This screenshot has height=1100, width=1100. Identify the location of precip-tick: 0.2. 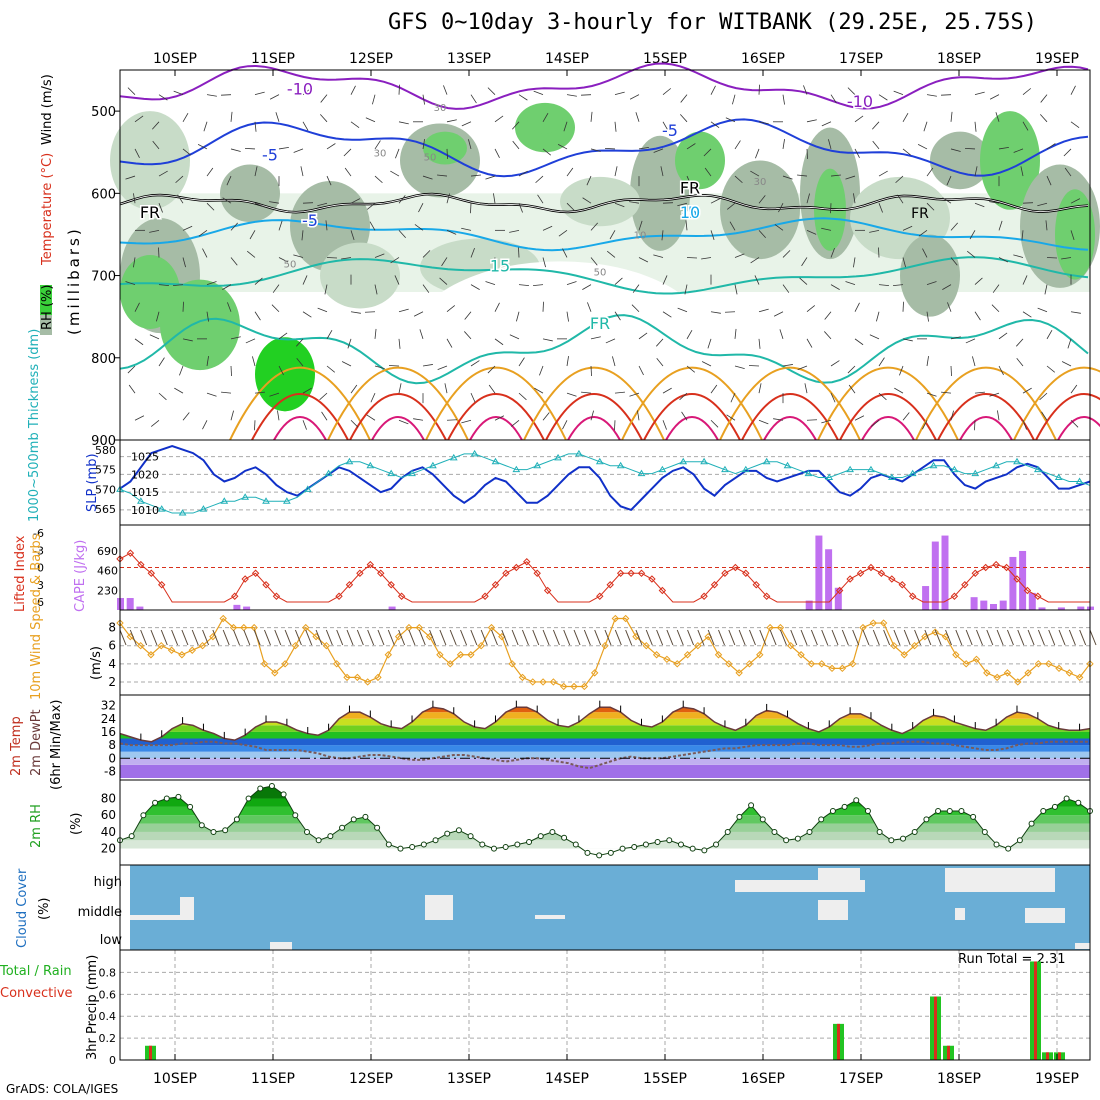
(108, 1038).